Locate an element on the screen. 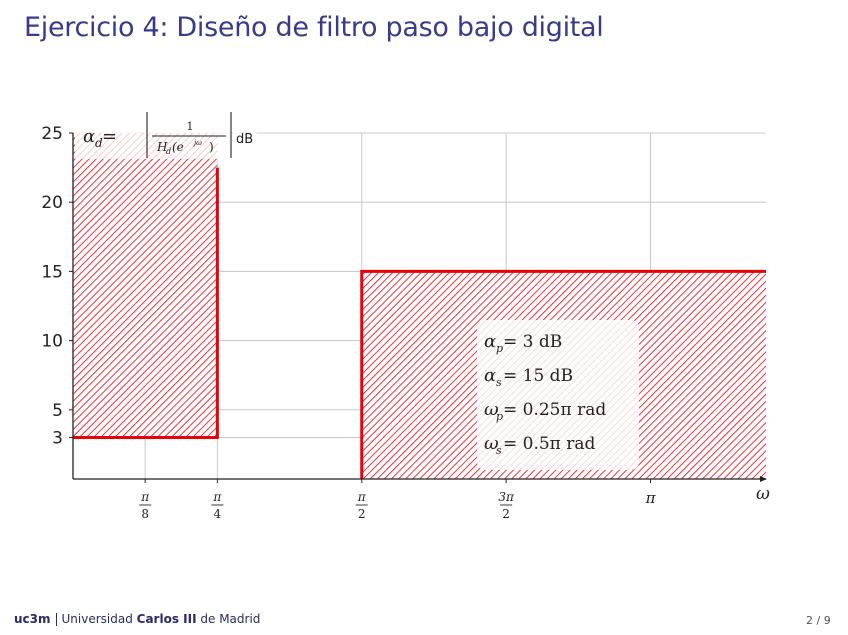 The width and height of the screenshot is (848, 635). page-number: 2 / 9 is located at coordinates (818, 620).